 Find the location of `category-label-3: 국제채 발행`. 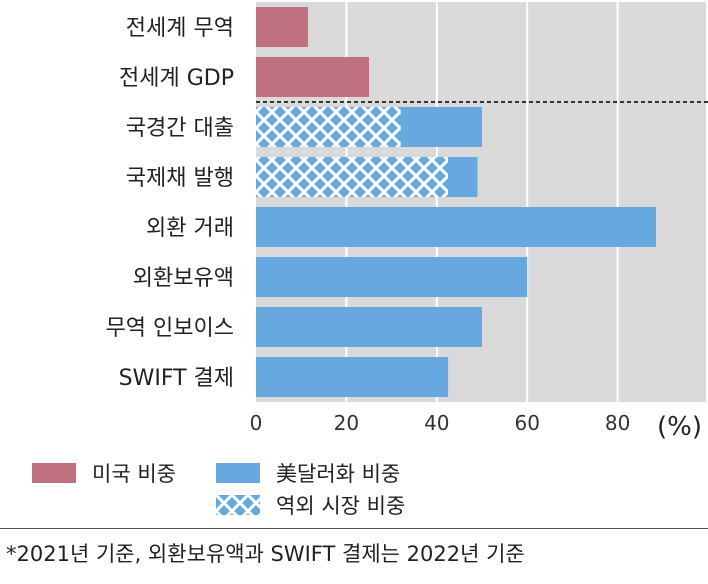

category-label-3: 국제채 발행 is located at coordinates (180, 178).